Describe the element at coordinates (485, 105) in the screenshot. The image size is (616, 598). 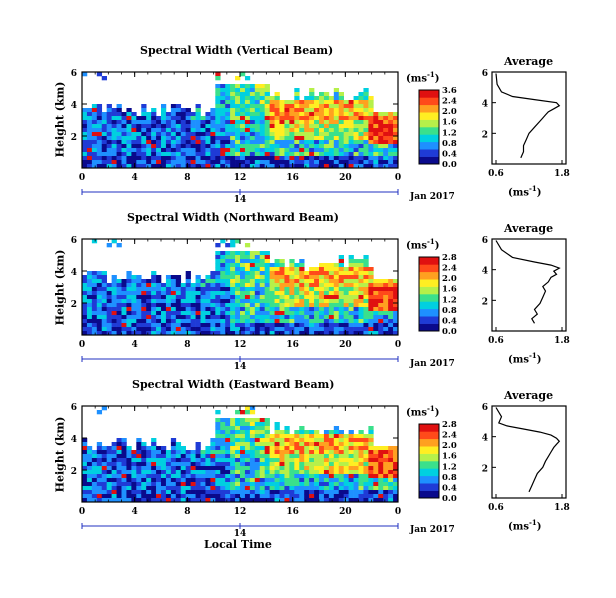
I see `avg-y-tick-label: 4` at that location.